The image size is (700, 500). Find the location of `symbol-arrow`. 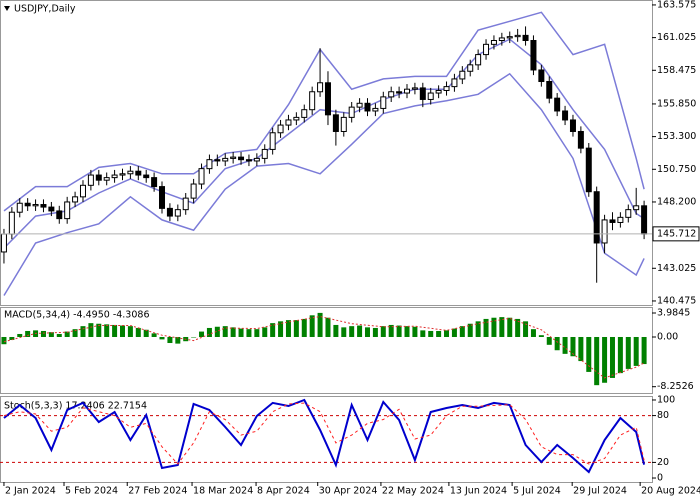

symbol-arrow is located at coordinates (7, 8).